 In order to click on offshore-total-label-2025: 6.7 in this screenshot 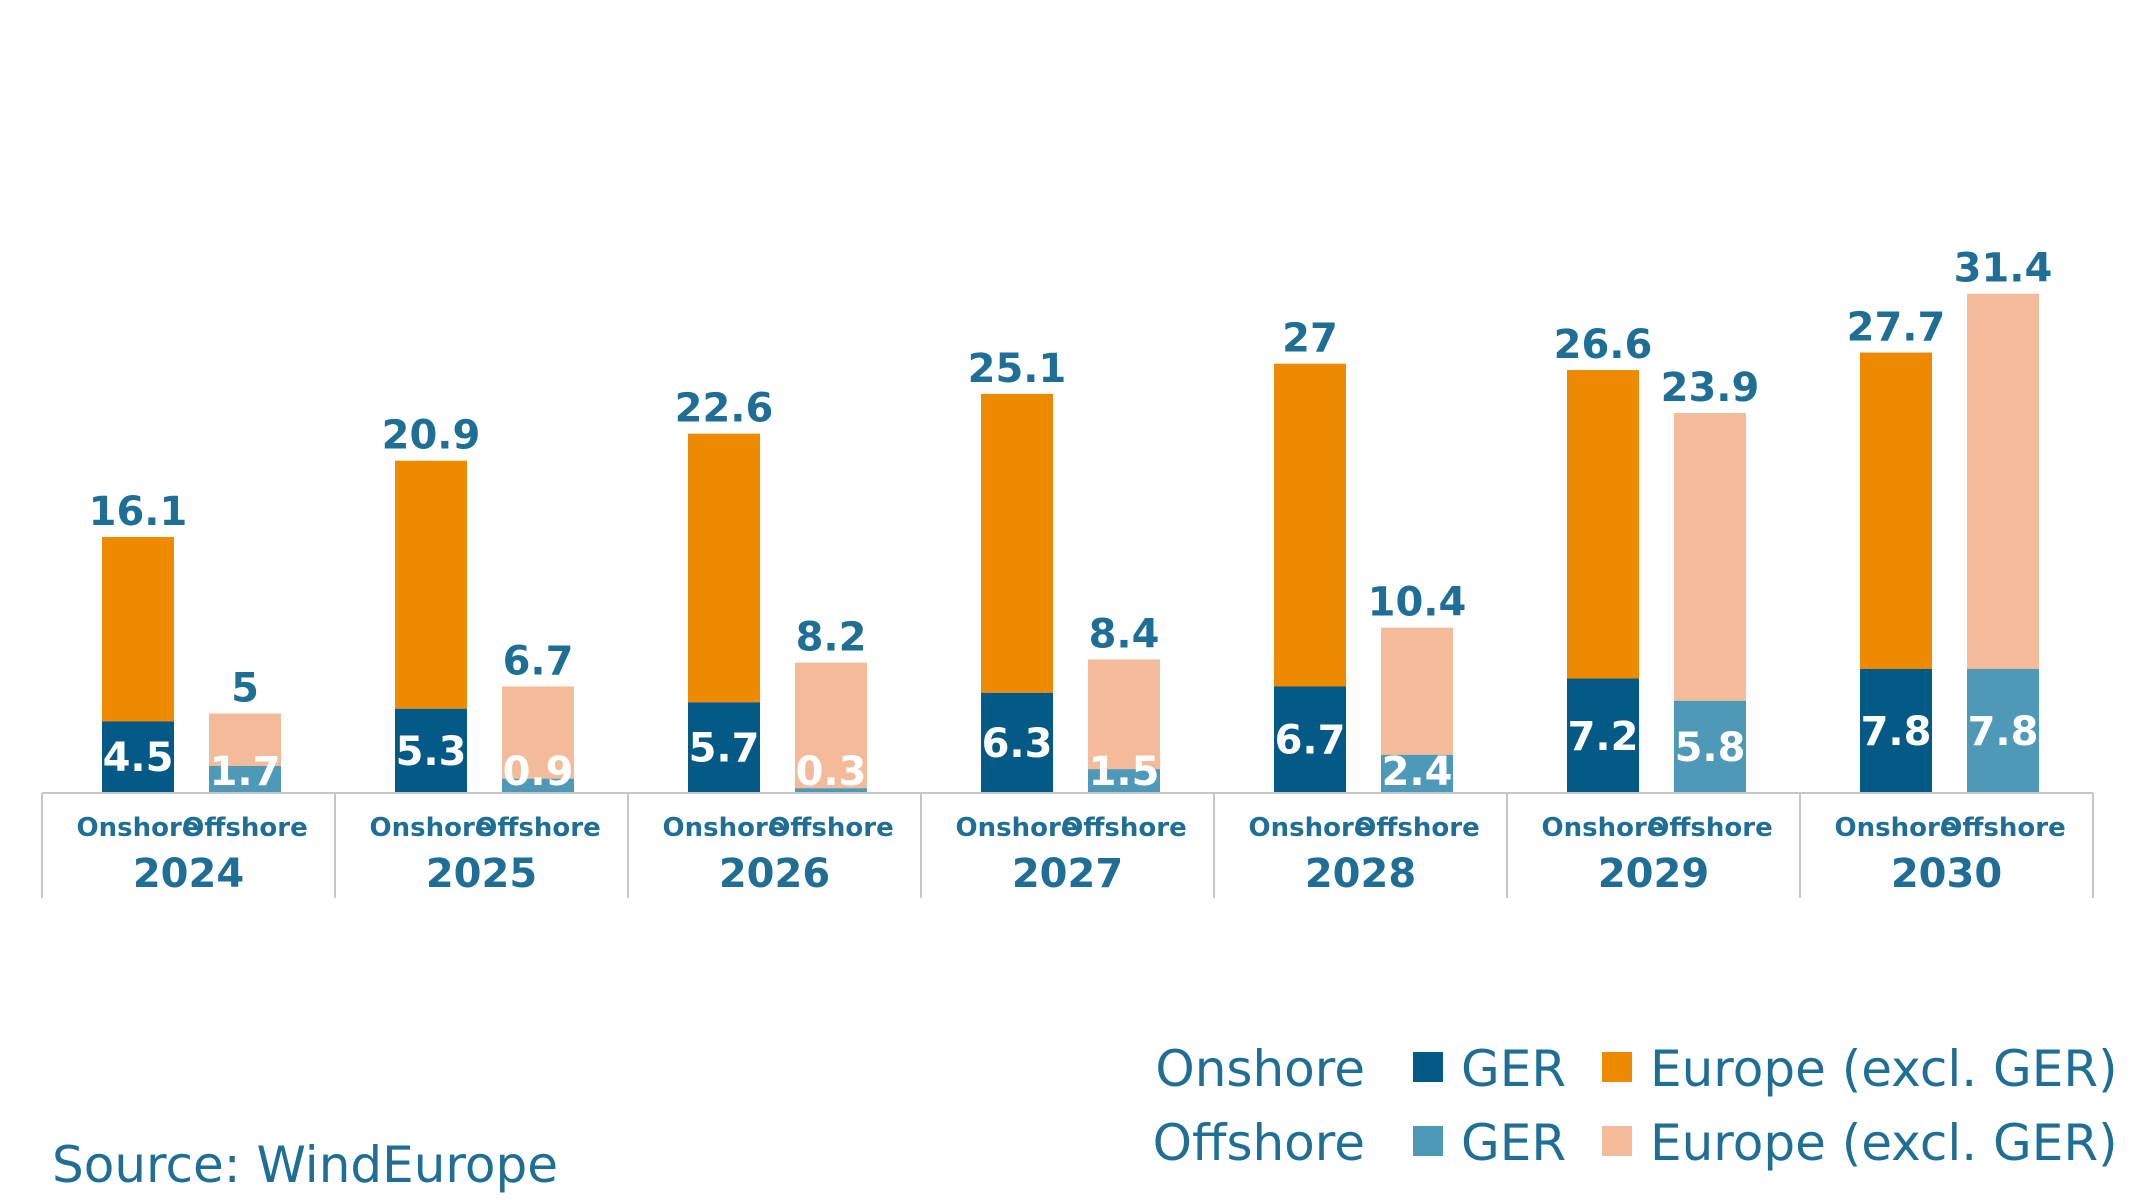, I will do `click(538, 661)`.